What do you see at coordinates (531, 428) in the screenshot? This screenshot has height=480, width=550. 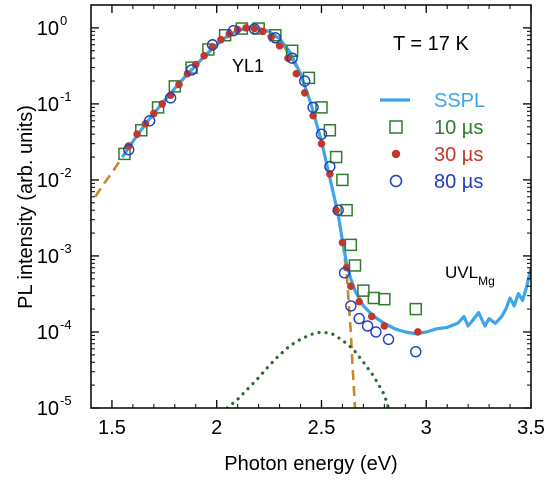 I see `x-tick-label: 3.5` at bounding box center [531, 428].